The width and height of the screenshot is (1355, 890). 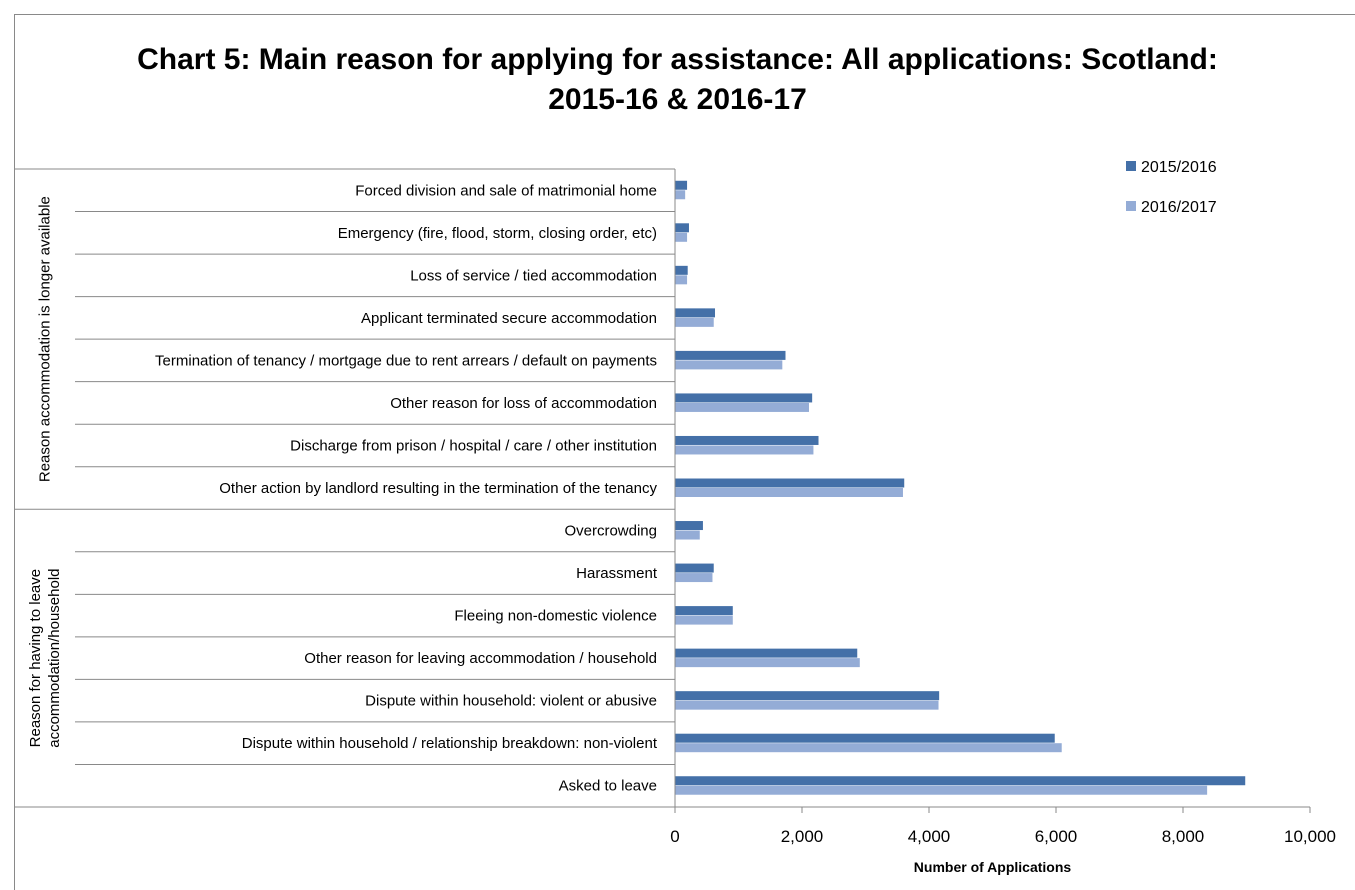 What do you see at coordinates (1179, 167) in the screenshot?
I see `legend-label-2015-2016: 2015/2016` at bounding box center [1179, 167].